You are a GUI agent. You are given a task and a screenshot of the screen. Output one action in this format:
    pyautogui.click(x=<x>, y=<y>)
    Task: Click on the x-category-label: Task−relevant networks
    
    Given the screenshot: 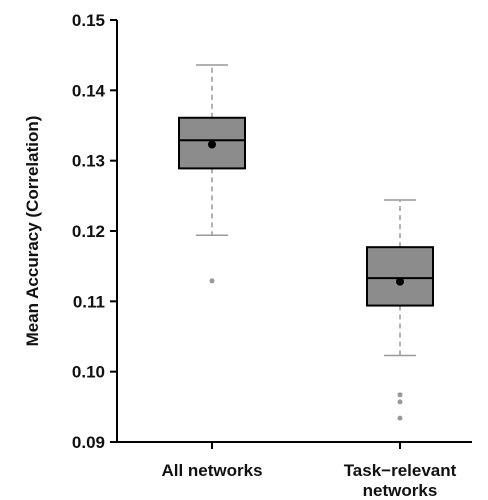 What is the action you would take?
    pyautogui.click(x=400, y=480)
    